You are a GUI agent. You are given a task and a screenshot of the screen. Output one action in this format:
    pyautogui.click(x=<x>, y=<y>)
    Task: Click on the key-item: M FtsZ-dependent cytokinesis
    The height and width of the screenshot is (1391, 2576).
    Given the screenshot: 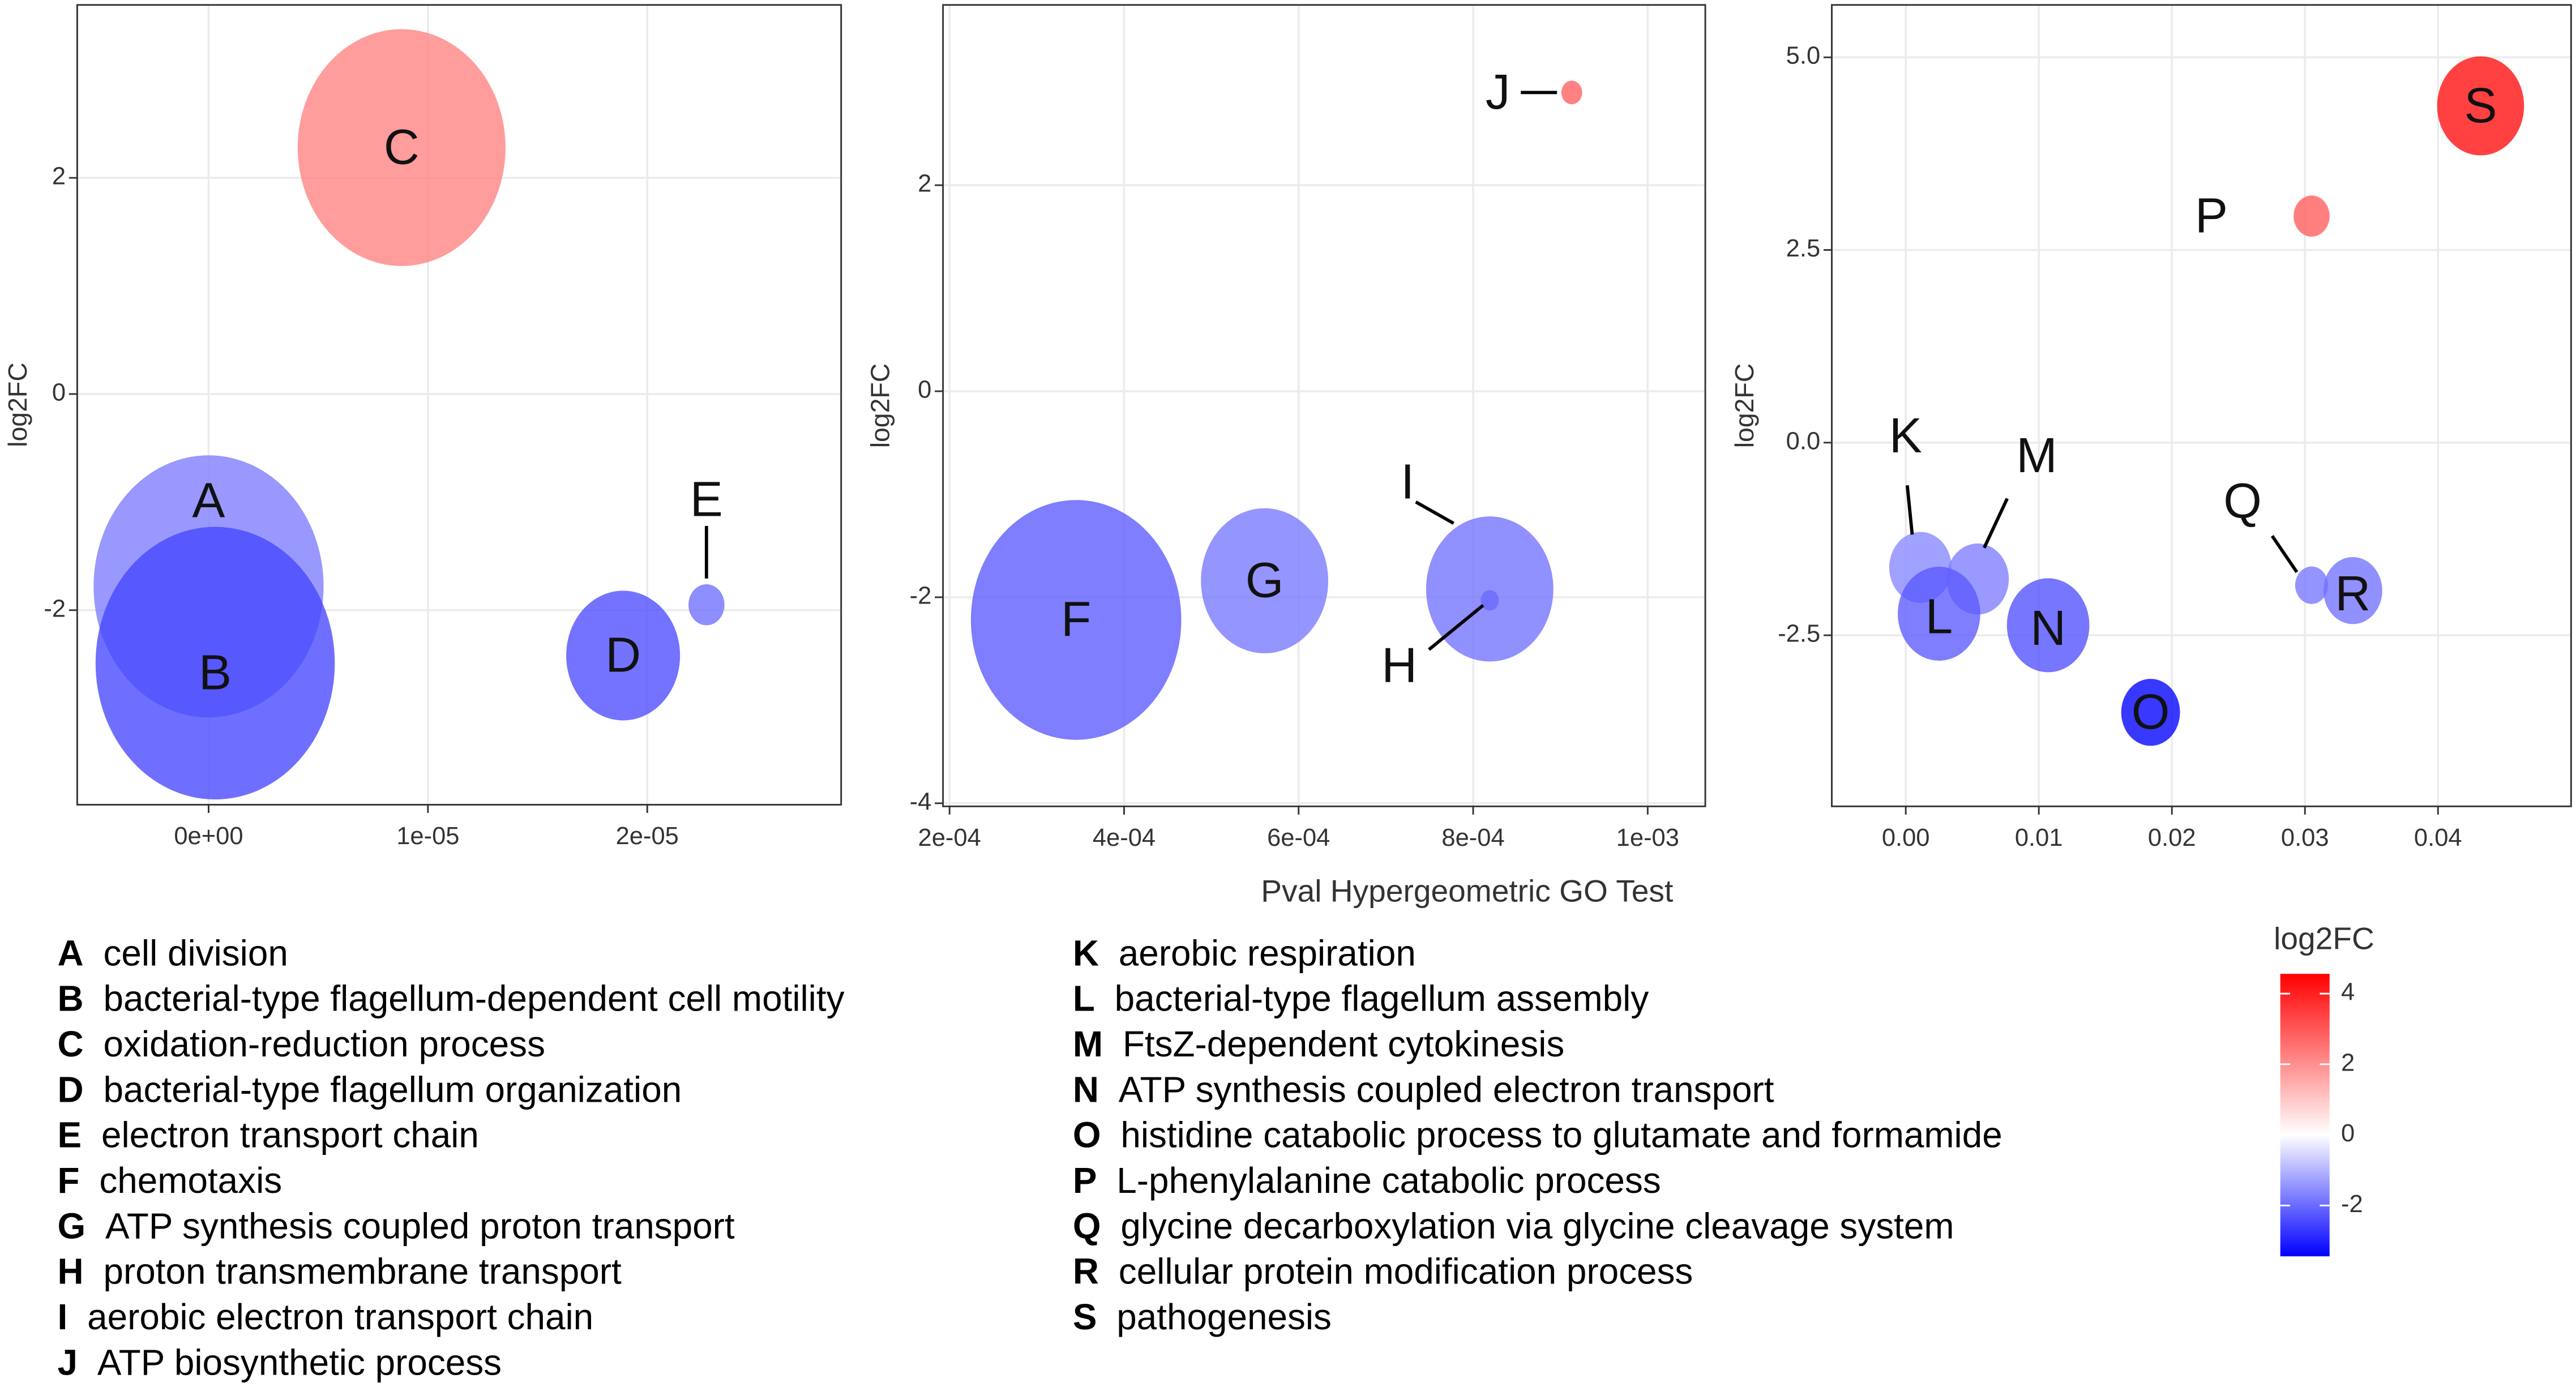 What is the action you would take?
    pyautogui.click(x=1318, y=1044)
    